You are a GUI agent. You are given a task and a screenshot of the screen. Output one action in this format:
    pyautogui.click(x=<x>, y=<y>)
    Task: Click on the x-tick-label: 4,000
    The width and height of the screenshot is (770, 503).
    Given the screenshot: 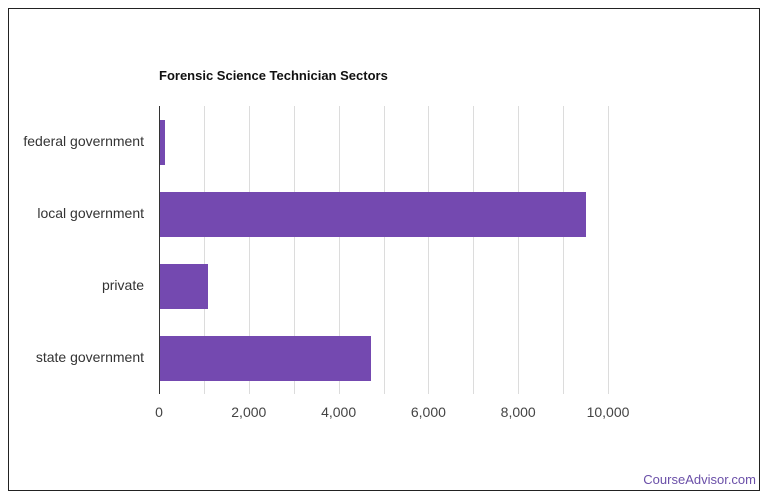 What is the action you would take?
    pyautogui.click(x=339, y=412)
    